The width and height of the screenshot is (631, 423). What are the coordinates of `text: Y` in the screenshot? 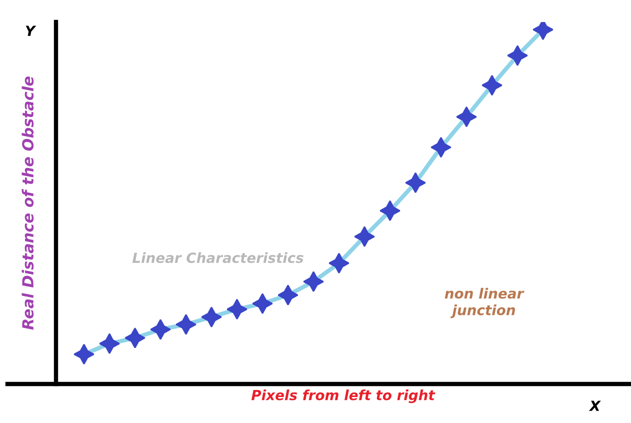 It's located at (31, 31).